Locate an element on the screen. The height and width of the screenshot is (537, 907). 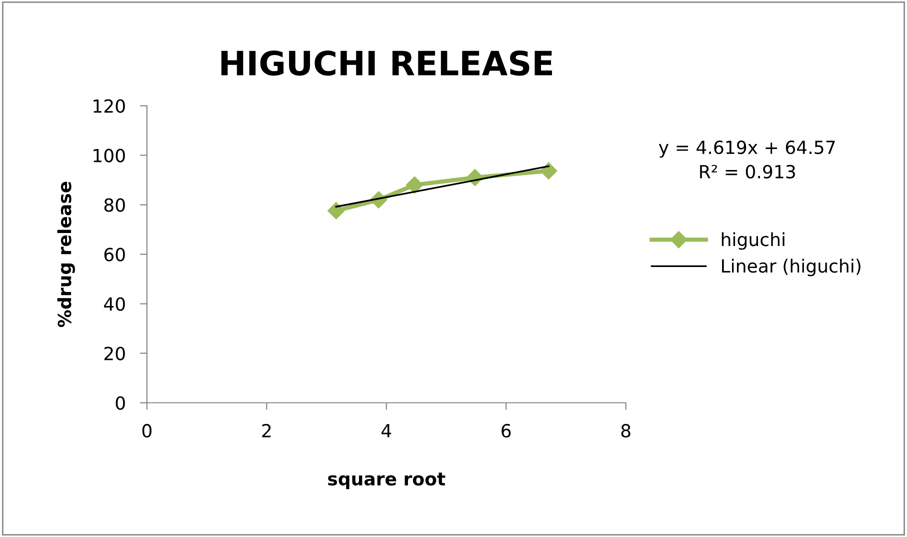
x-tick-label: 6 is located at coordinates (506, 431).